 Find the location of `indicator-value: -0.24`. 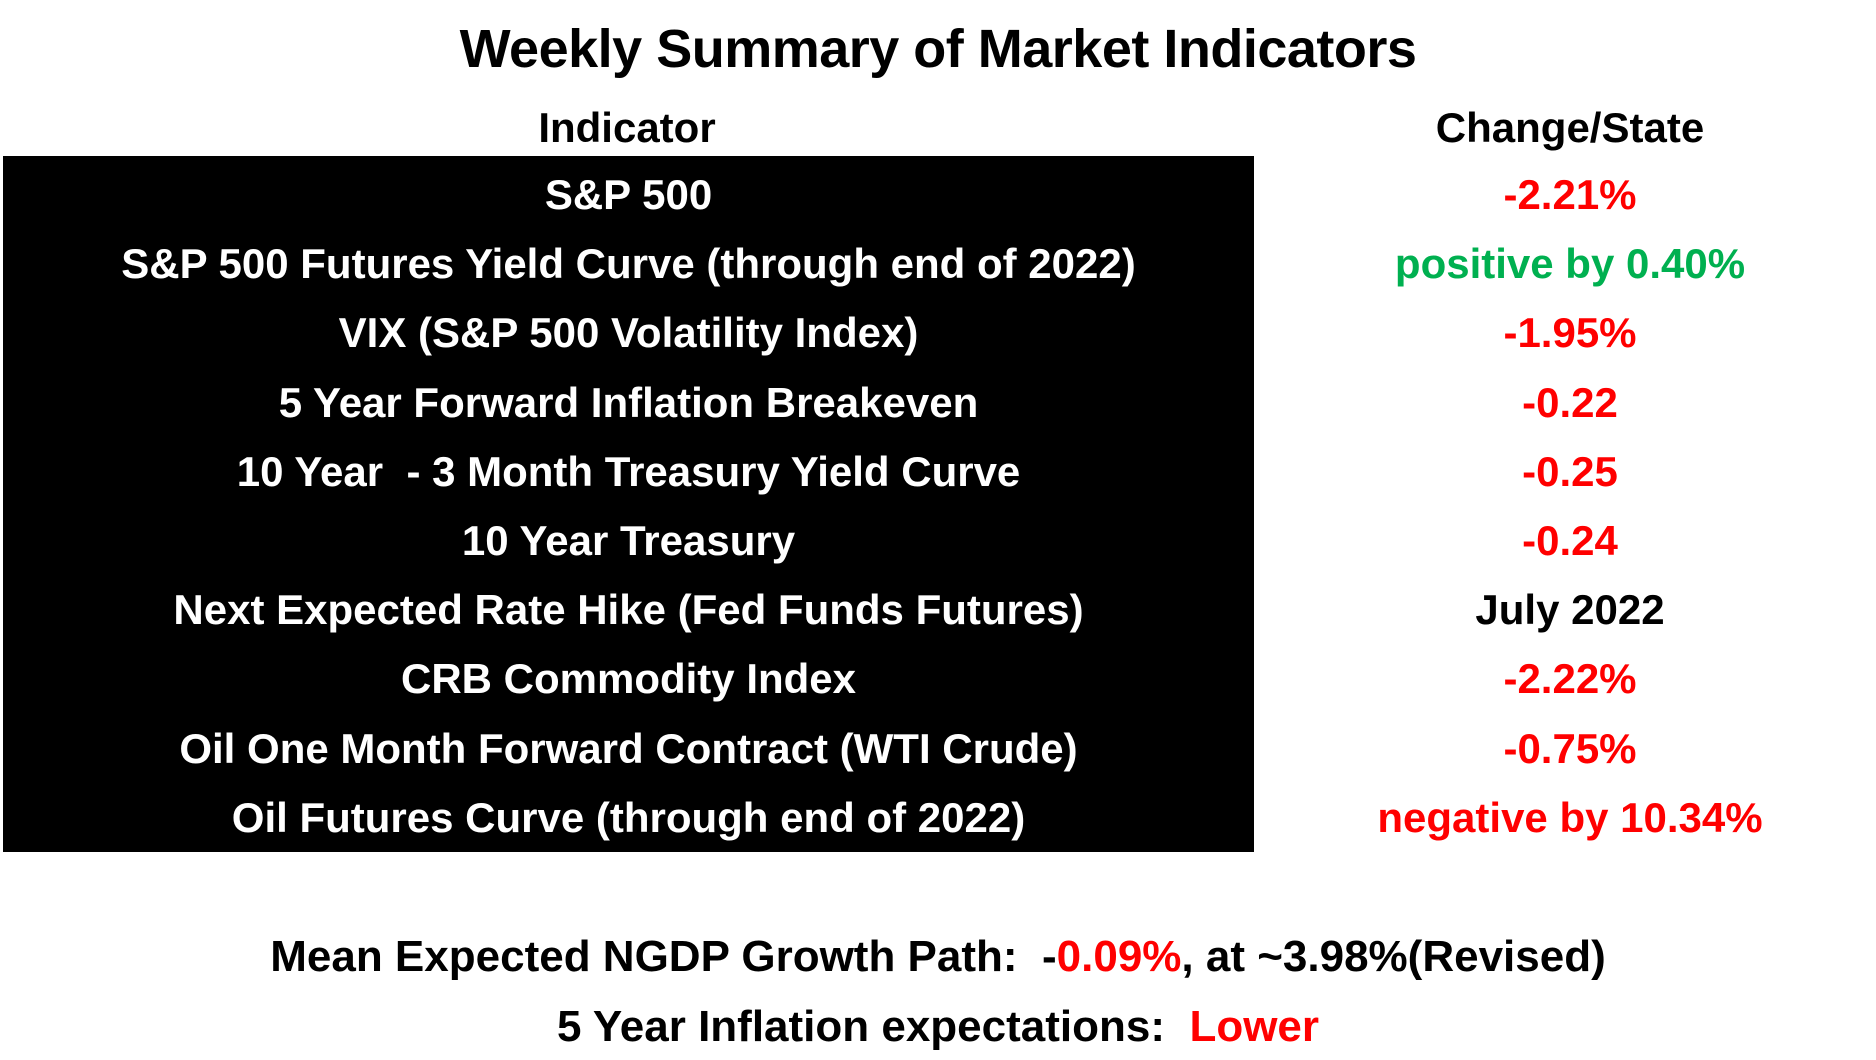

indicator-value: -0.24 is located at coordinates (1570, 540).